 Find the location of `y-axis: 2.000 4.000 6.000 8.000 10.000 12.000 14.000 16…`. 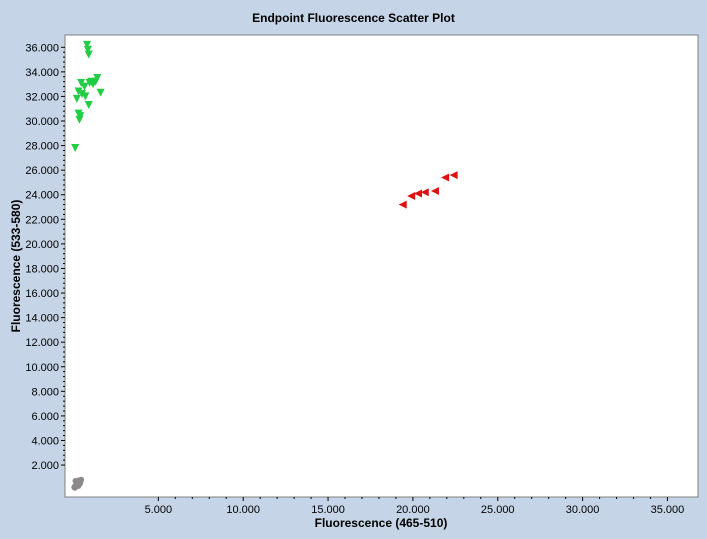

y-axis: 2.000 4.000 6.000 8.000 10.000 12.000 14.000 16… is located at coordinates (45, 257).